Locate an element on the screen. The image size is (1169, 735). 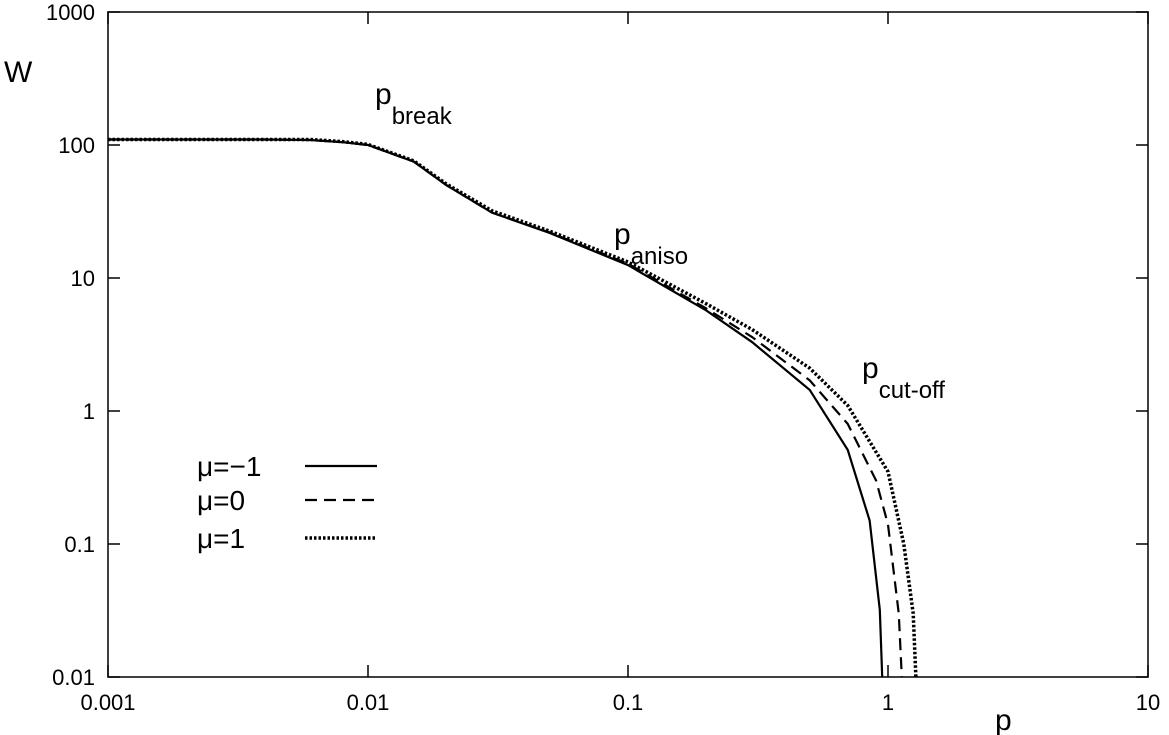
y-tick-label: 10 is located at coordinates (83, 278).